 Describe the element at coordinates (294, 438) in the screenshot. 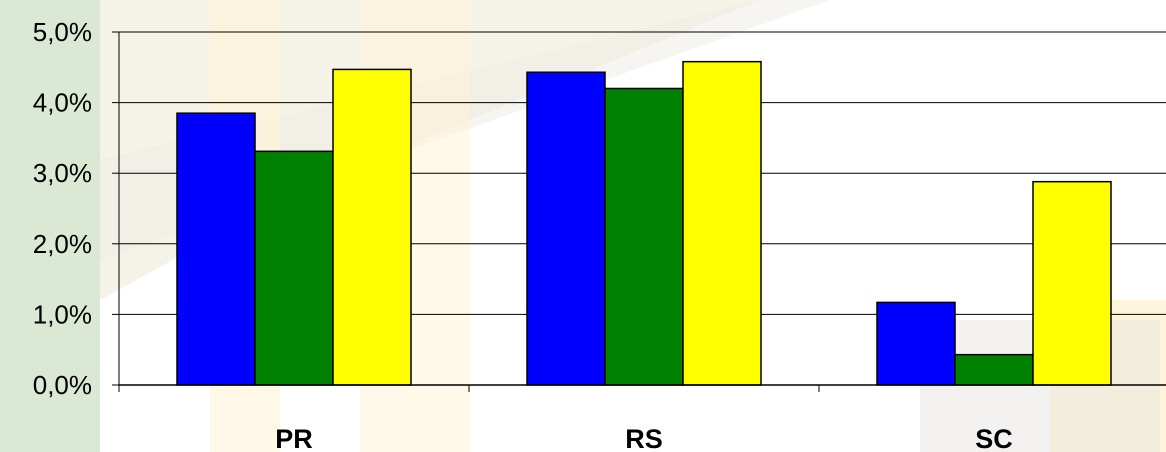

I see `x-category-label: PR` at that location.